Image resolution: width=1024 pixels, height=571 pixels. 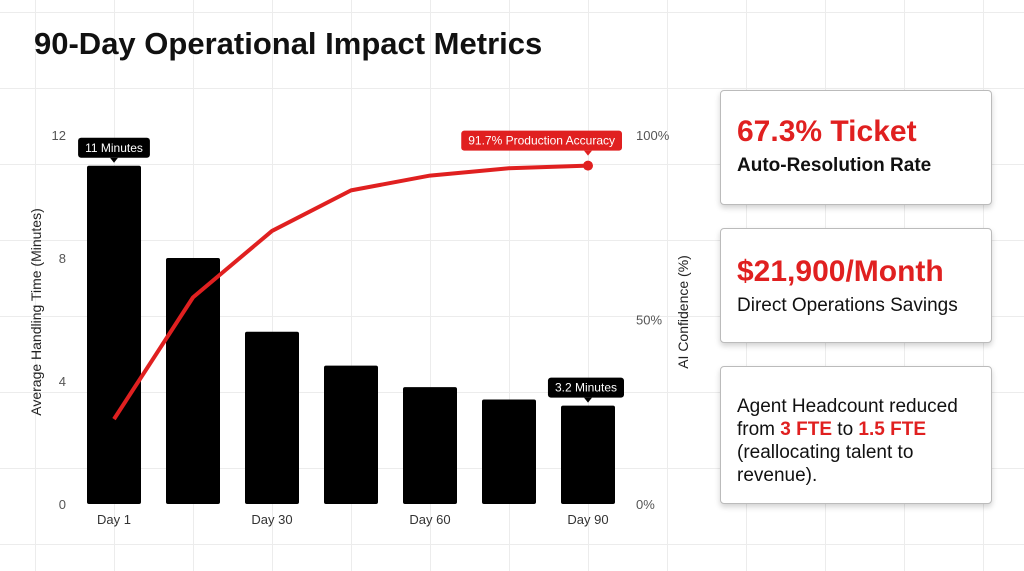 I want to click on card-auto-resolution: 67.3% Ticket Auto-Resolution Rate, so click(x=856, y=147).